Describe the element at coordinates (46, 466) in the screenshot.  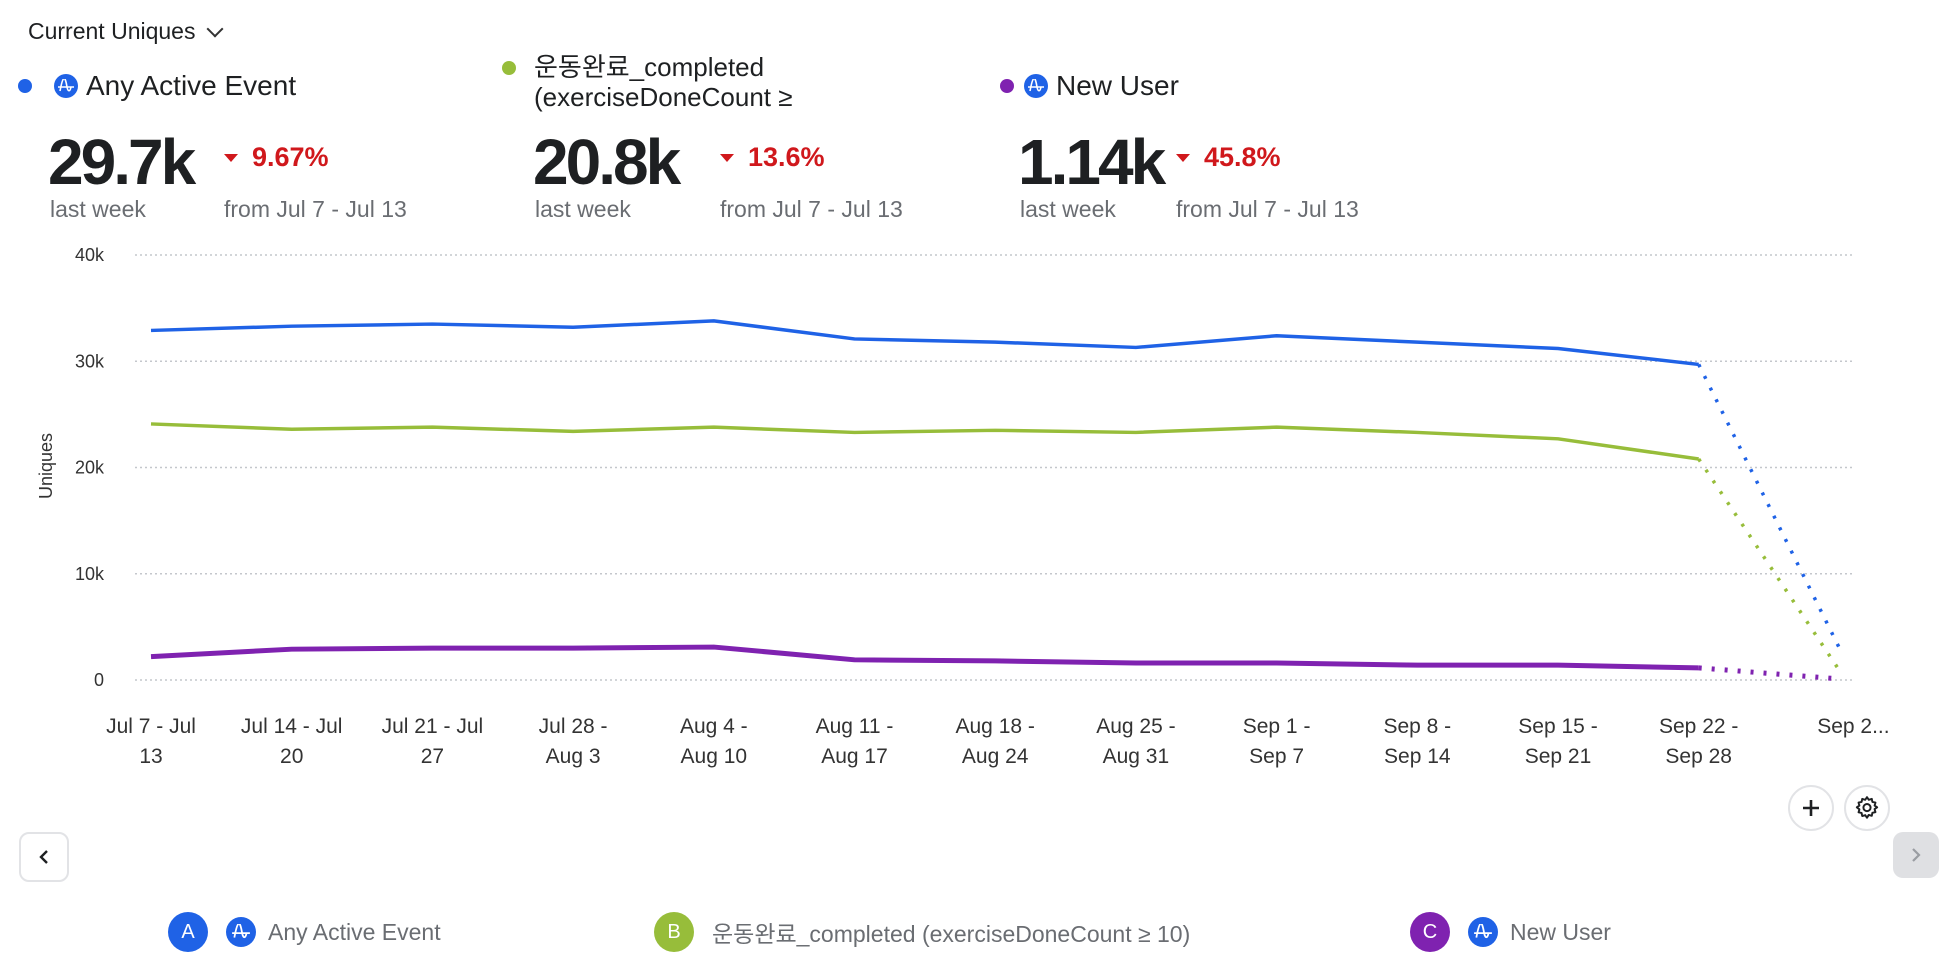
I see `y-axis-label: Uniques` at that location.